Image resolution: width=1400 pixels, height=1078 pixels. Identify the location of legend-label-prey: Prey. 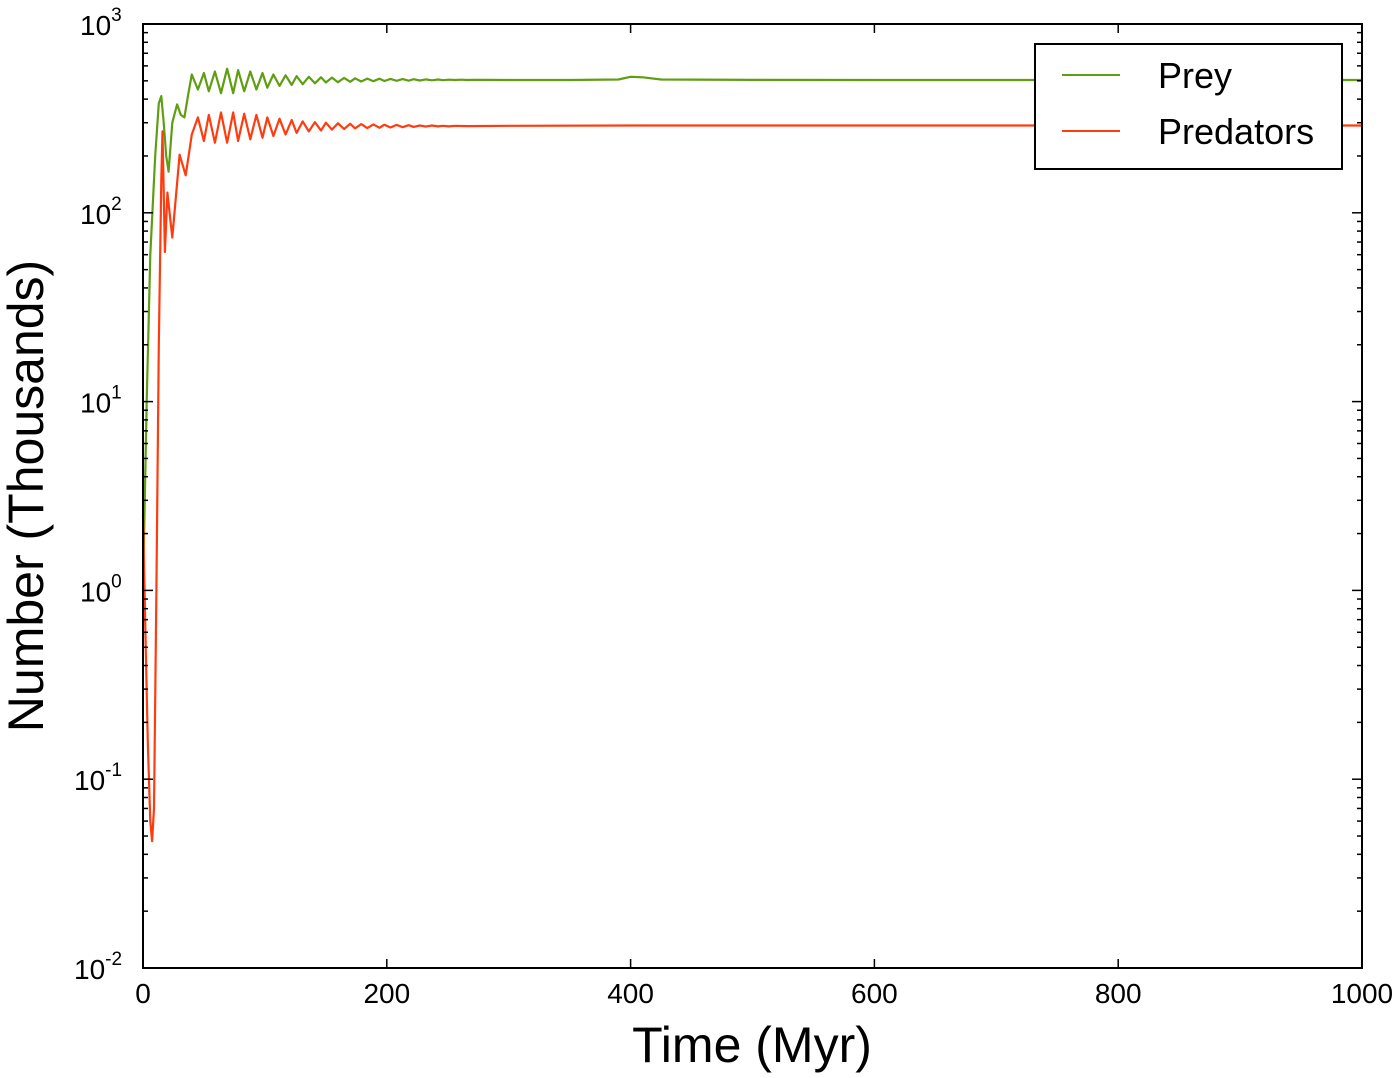
(1195, 75).